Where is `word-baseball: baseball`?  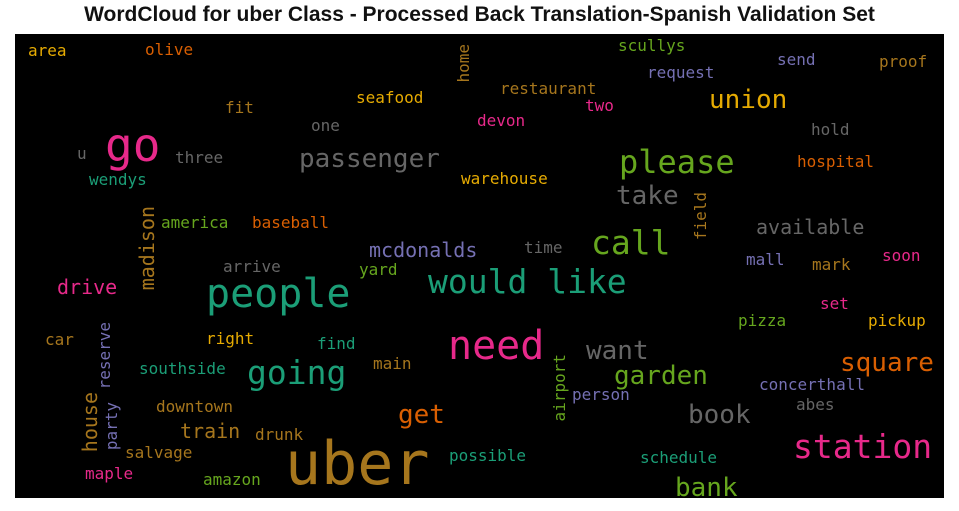
word-baseball: baseball is located at coordinates (291, 222).